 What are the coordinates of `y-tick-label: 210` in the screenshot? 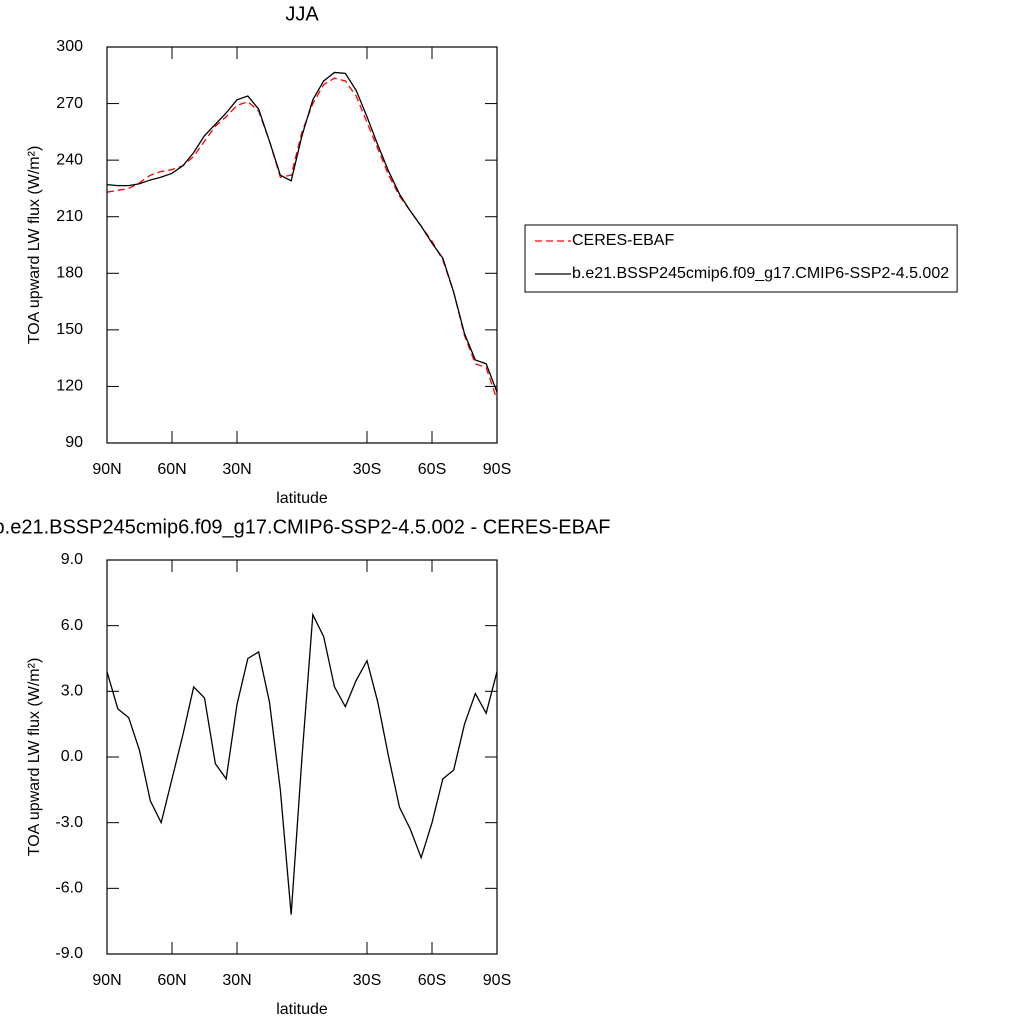 It's located at (69, 216).